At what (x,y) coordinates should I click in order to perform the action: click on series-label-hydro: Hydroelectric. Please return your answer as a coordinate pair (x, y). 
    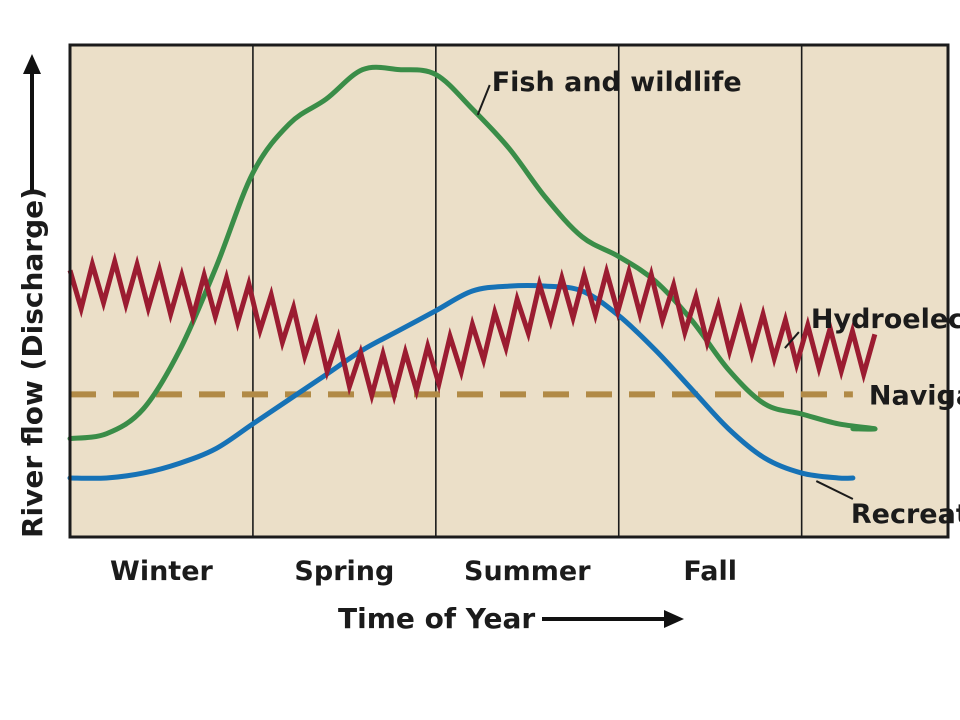
    Looking at the image, I should click on (885, 319).